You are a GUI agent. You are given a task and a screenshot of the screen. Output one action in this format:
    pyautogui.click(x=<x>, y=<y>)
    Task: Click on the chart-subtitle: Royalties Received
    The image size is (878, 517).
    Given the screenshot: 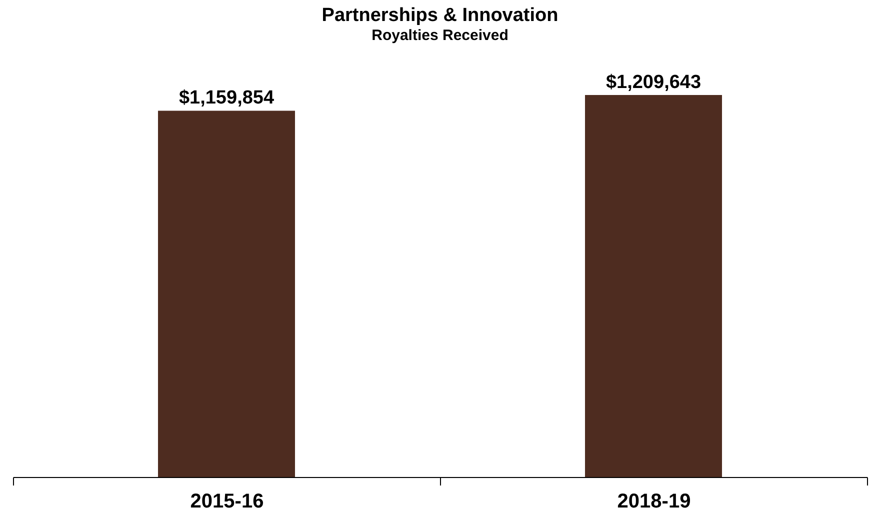 What is the action you would take?
    pyautogui.click(x=440, y=35)
    